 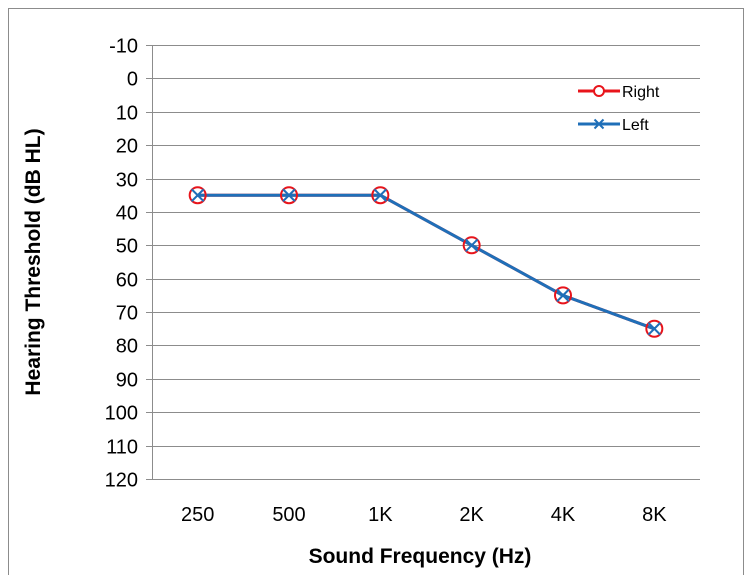 What do you see at coordinates (127, 347) in the screenshot?
I see `y-tick-label: 80` at bounding box center [127, 347].